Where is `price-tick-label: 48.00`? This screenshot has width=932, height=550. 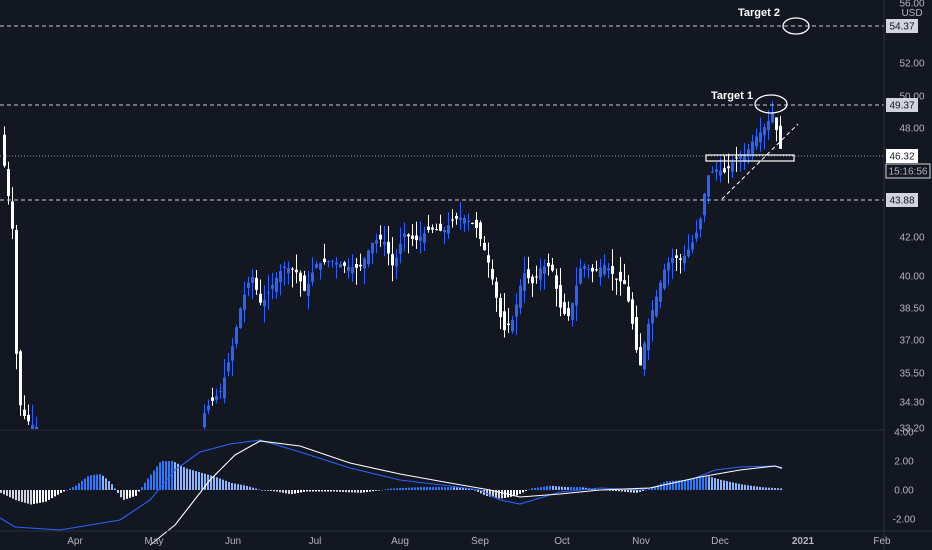
price-tick-label: 48.00 is located at coordinates (911, 129).